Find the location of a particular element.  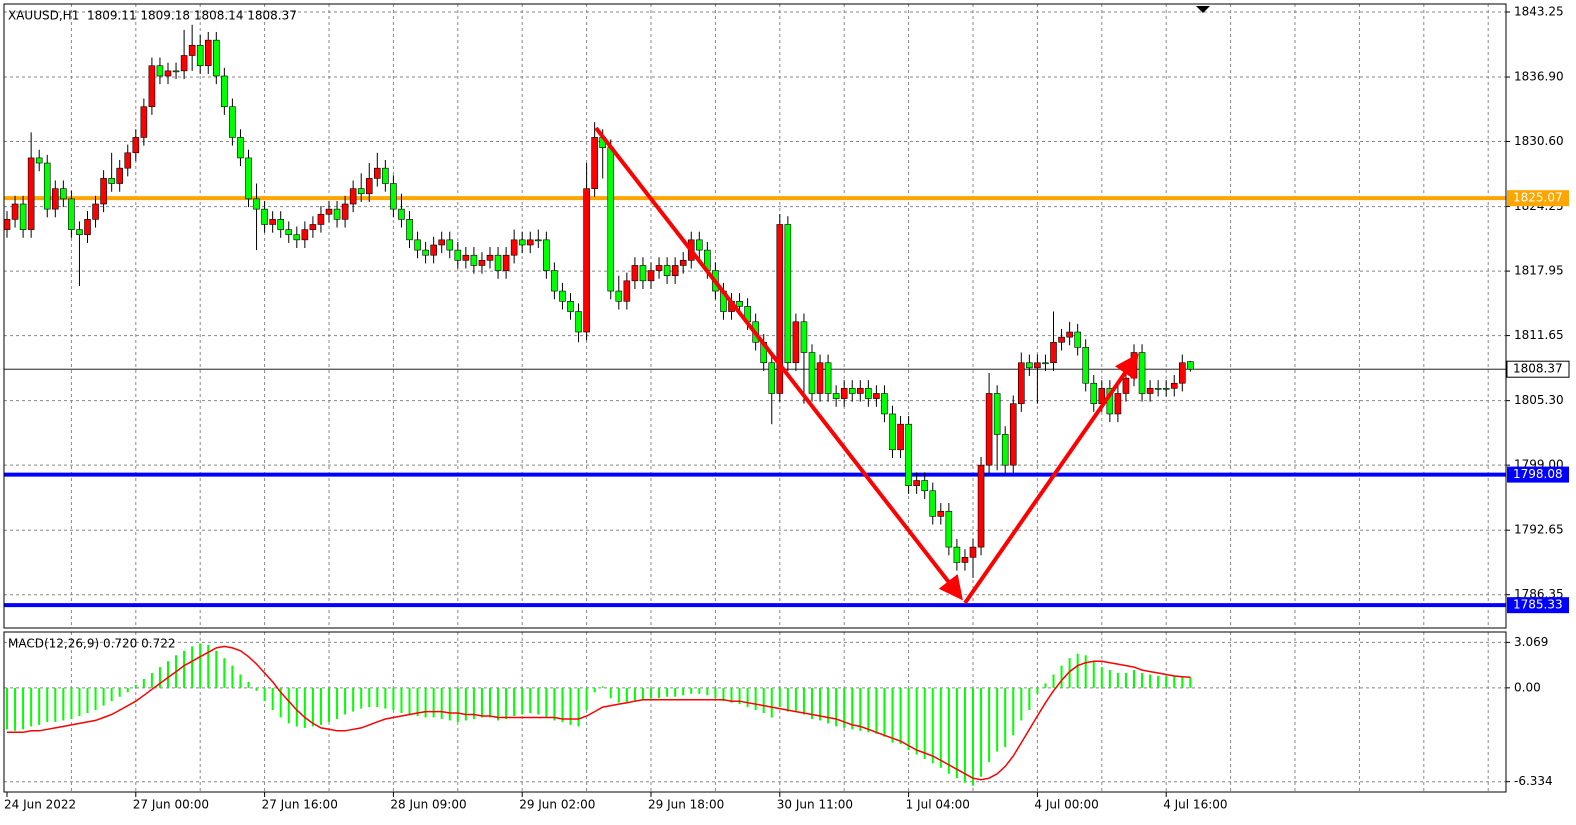

x-tick-label: 27 Jun 00:00 is located at coordinates (171, 805).